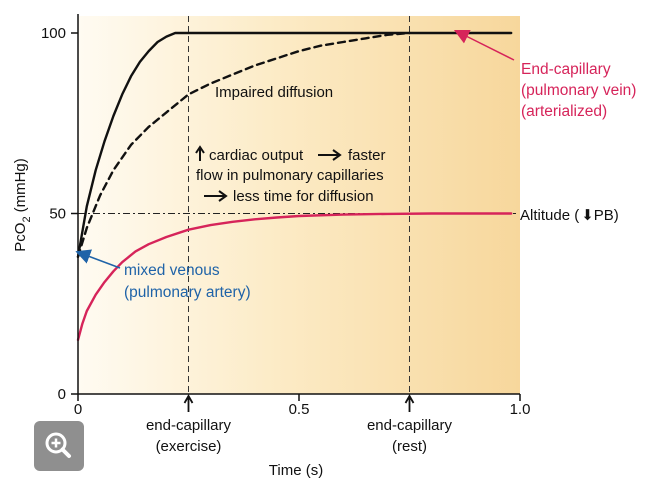 The height and width of the screenshot is (490, 668). Describe the element at coordinates (367, 155) in the screenshot. I see `cardiac-note-line1b: faster` at that location.